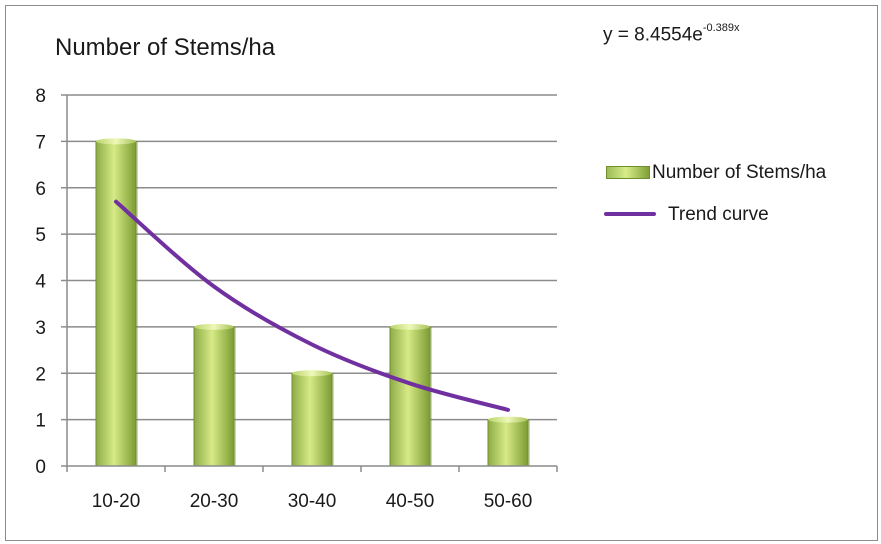 The image size is (881, 544). I want to click on chart-title: Number of Stems/ha, so click(165, 47).